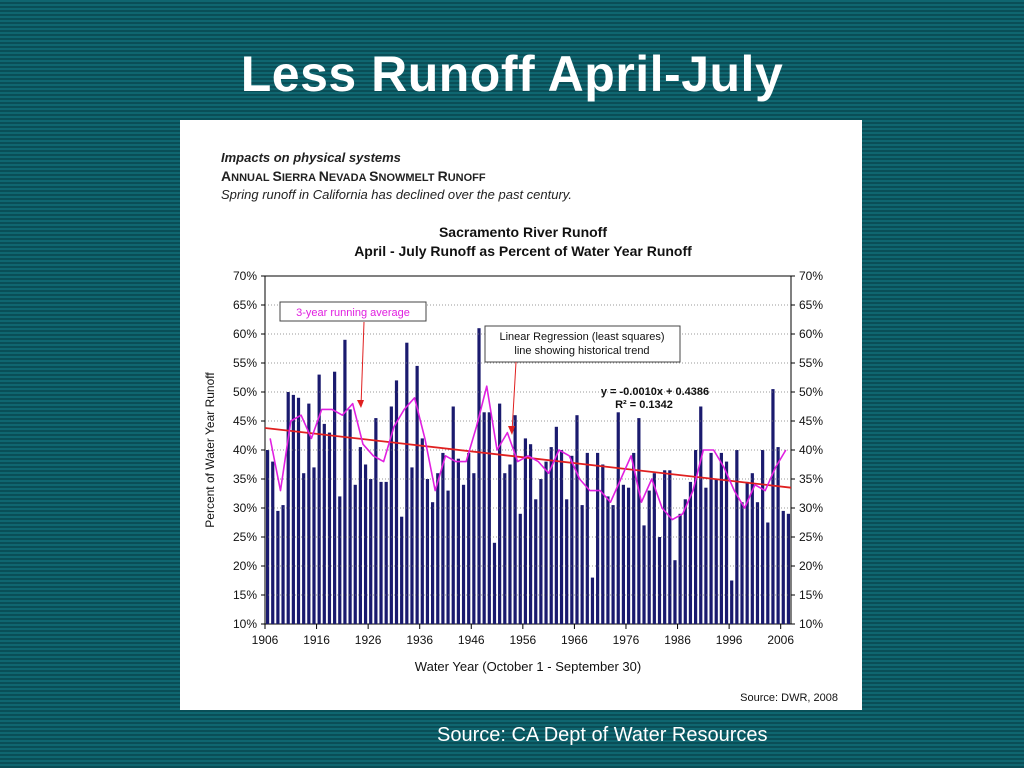  What do you see at coordinates (245, 624) in the screenshot?
I see `y-tick-label-left: 10%` at bounding box center [245, 624].